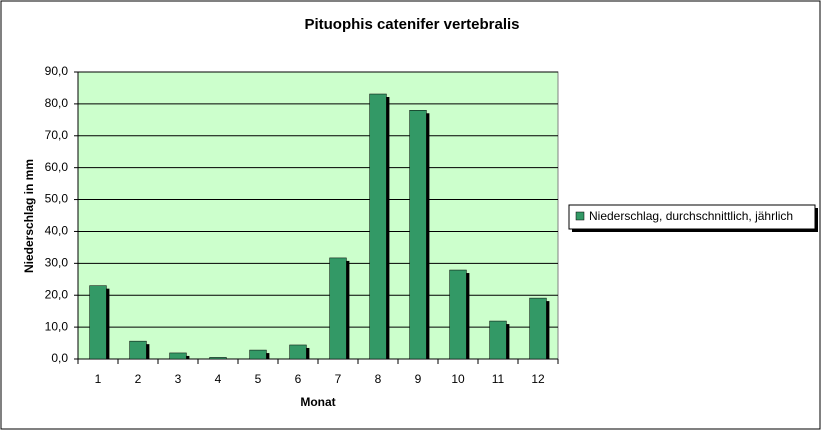 The height and width of the screenshot is (431, 822). I want to click on y-tick-label: 30,0, so click(57, 263).